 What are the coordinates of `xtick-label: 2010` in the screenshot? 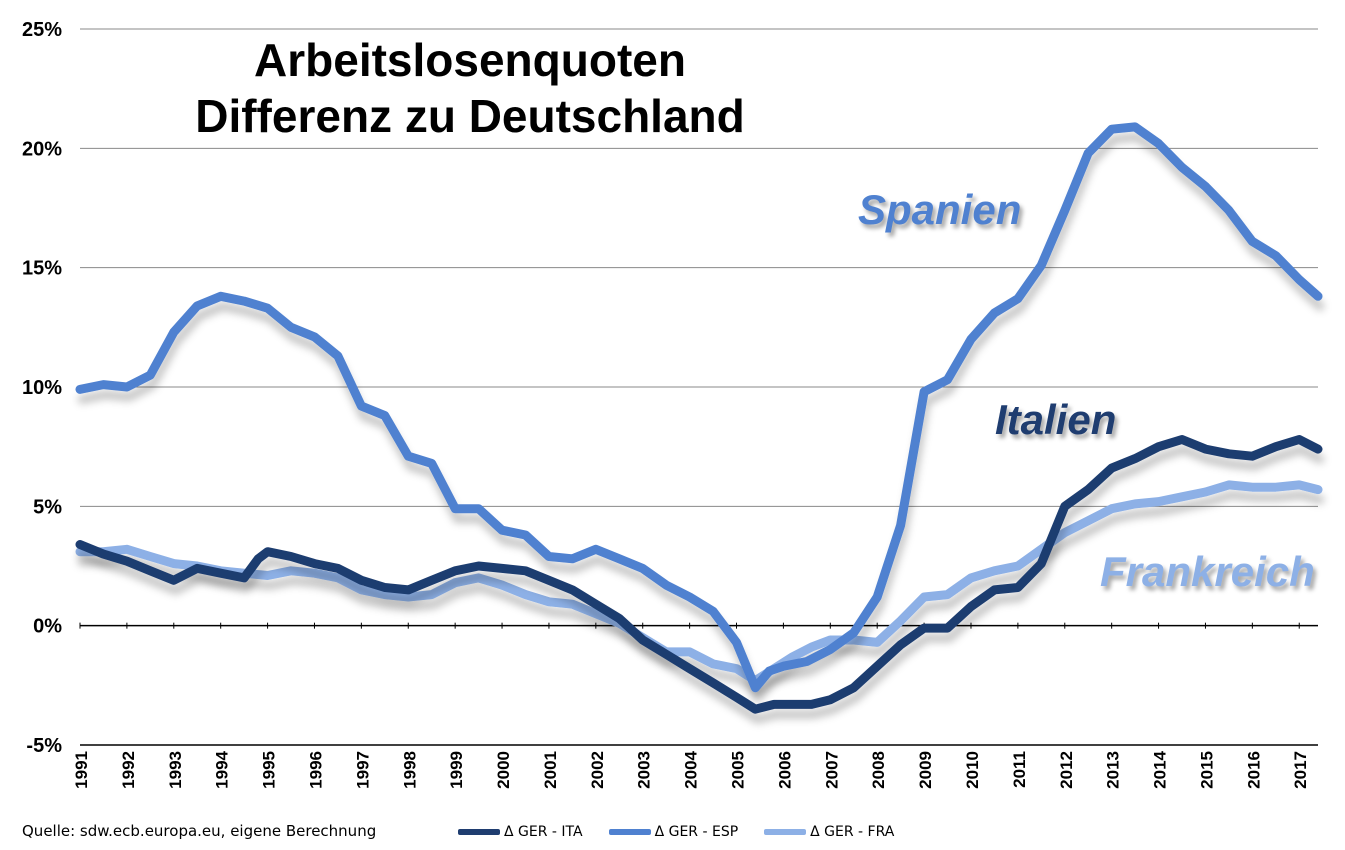 It's located at (972, 770).